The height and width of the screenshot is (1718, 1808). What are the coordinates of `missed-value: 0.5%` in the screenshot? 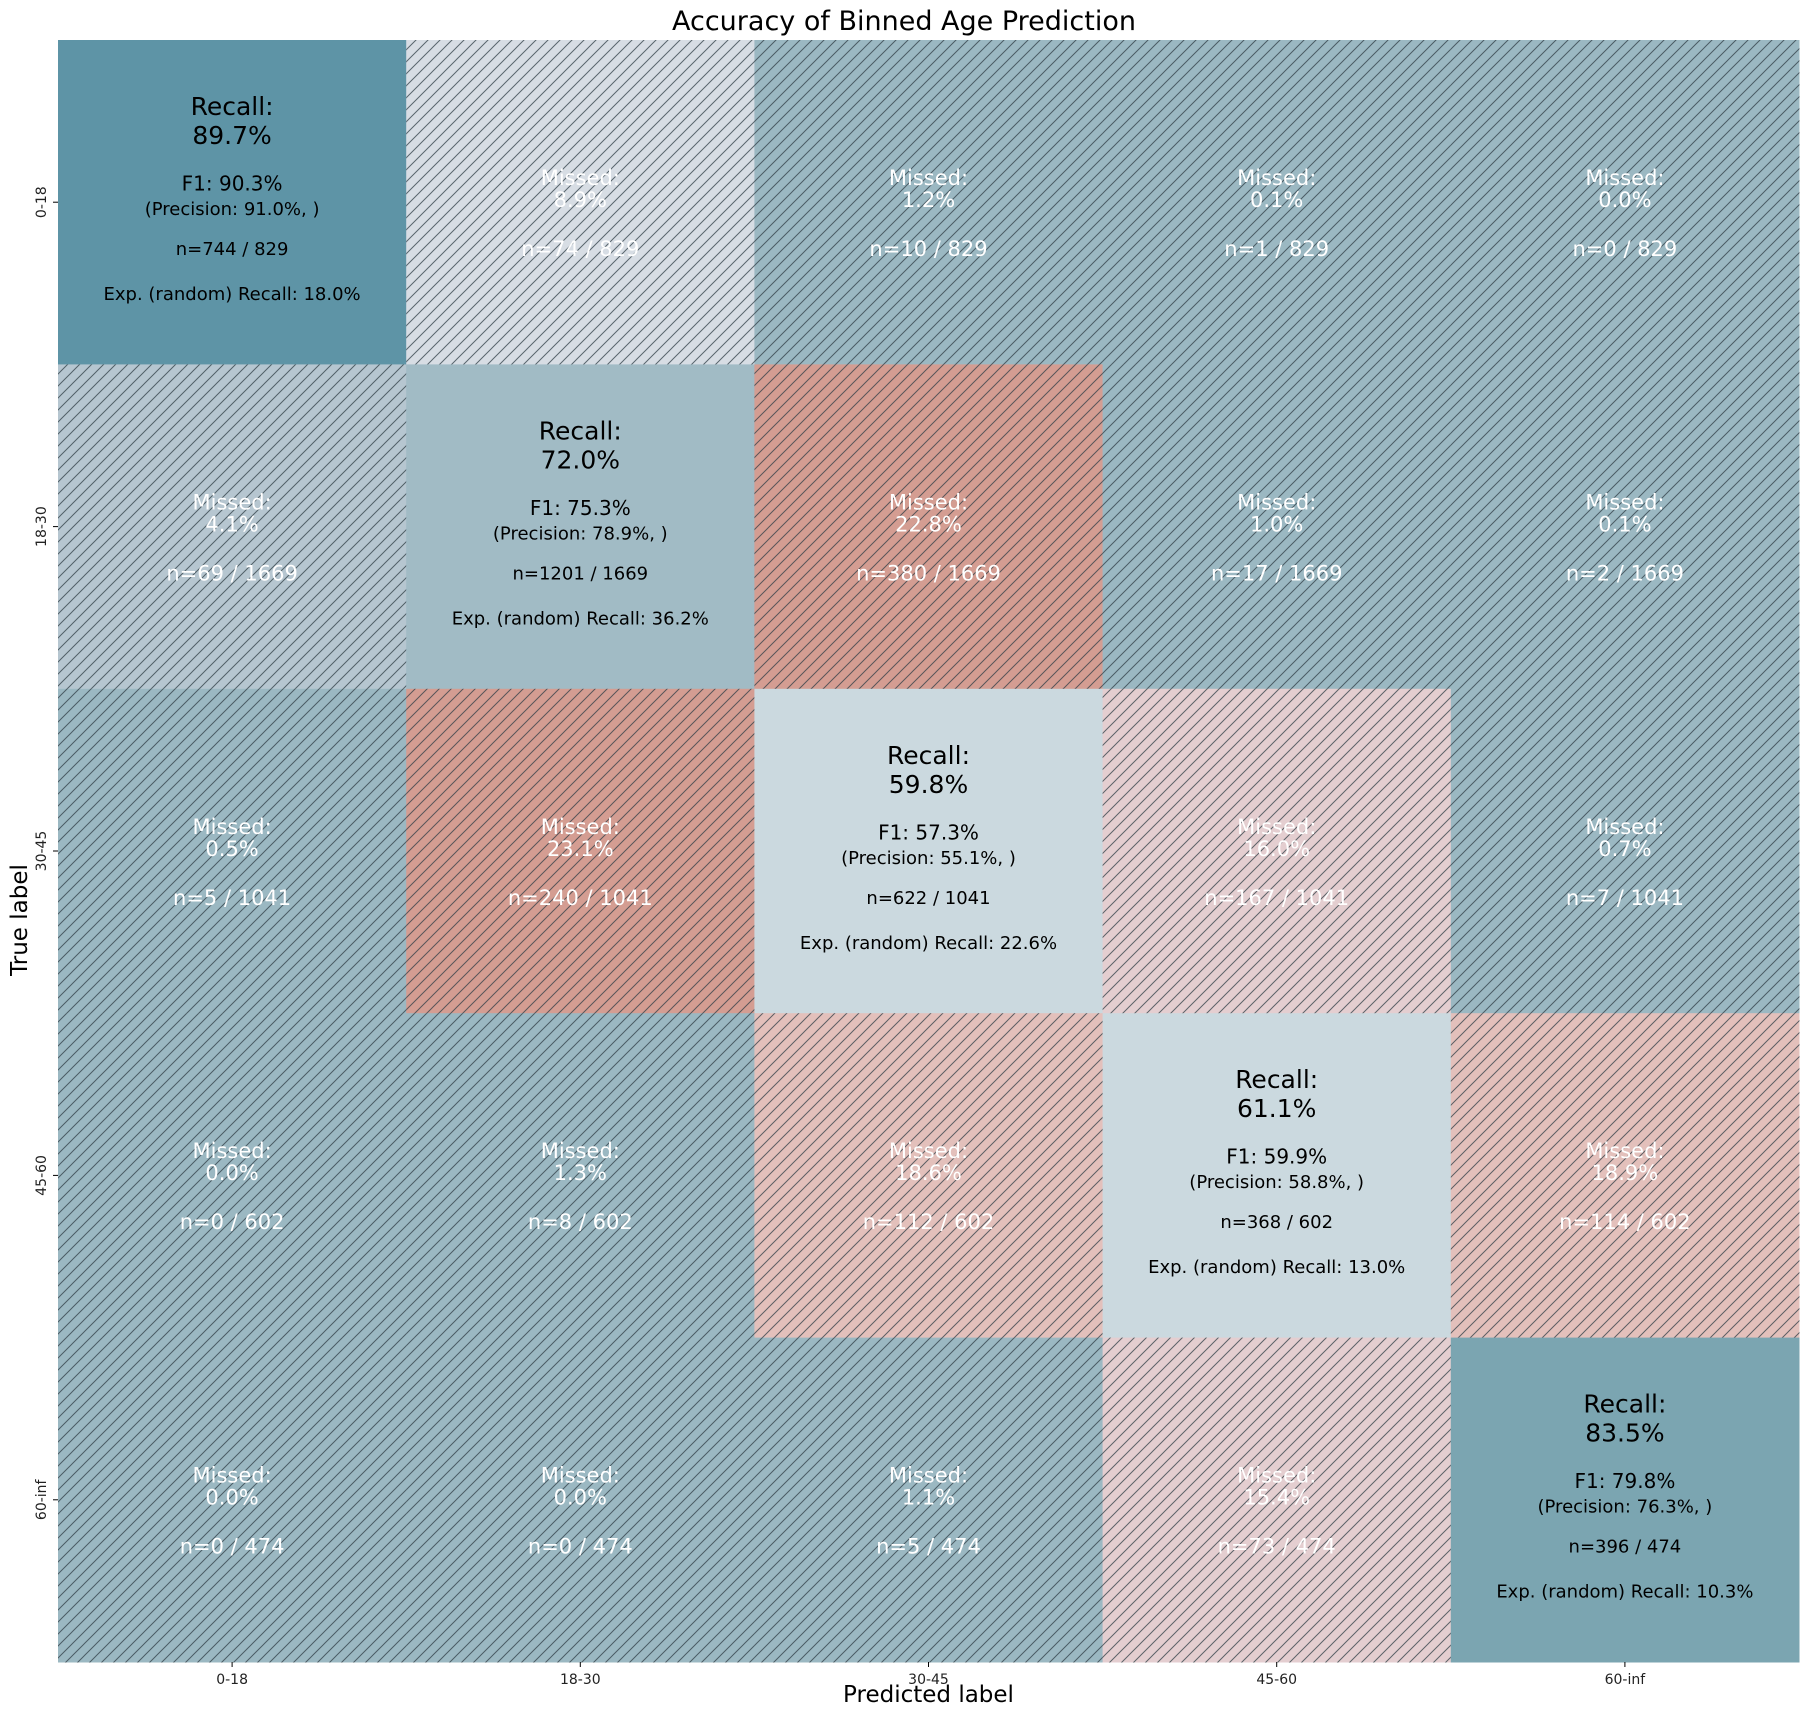 It's located at (231, 849).